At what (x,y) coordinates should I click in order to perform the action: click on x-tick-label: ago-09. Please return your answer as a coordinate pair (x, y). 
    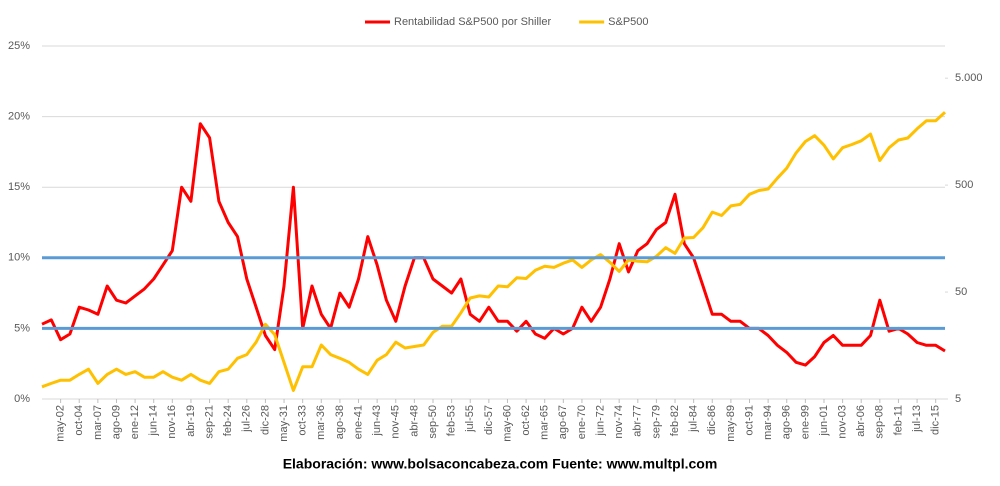
    Looking at the image, I should click on (116, 422).